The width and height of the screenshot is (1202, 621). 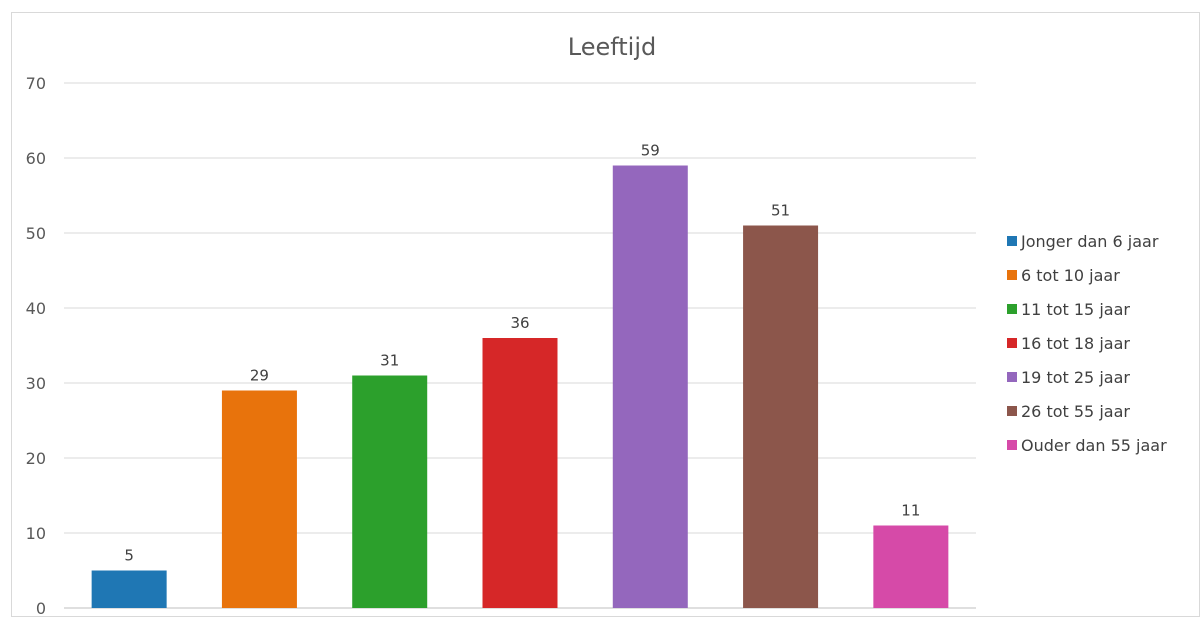 What do you see at coordinates (1070, 275) in the screenshot?
I see `legend-label: 6 tot 10 jaar` at bounding box center [1070, 275].